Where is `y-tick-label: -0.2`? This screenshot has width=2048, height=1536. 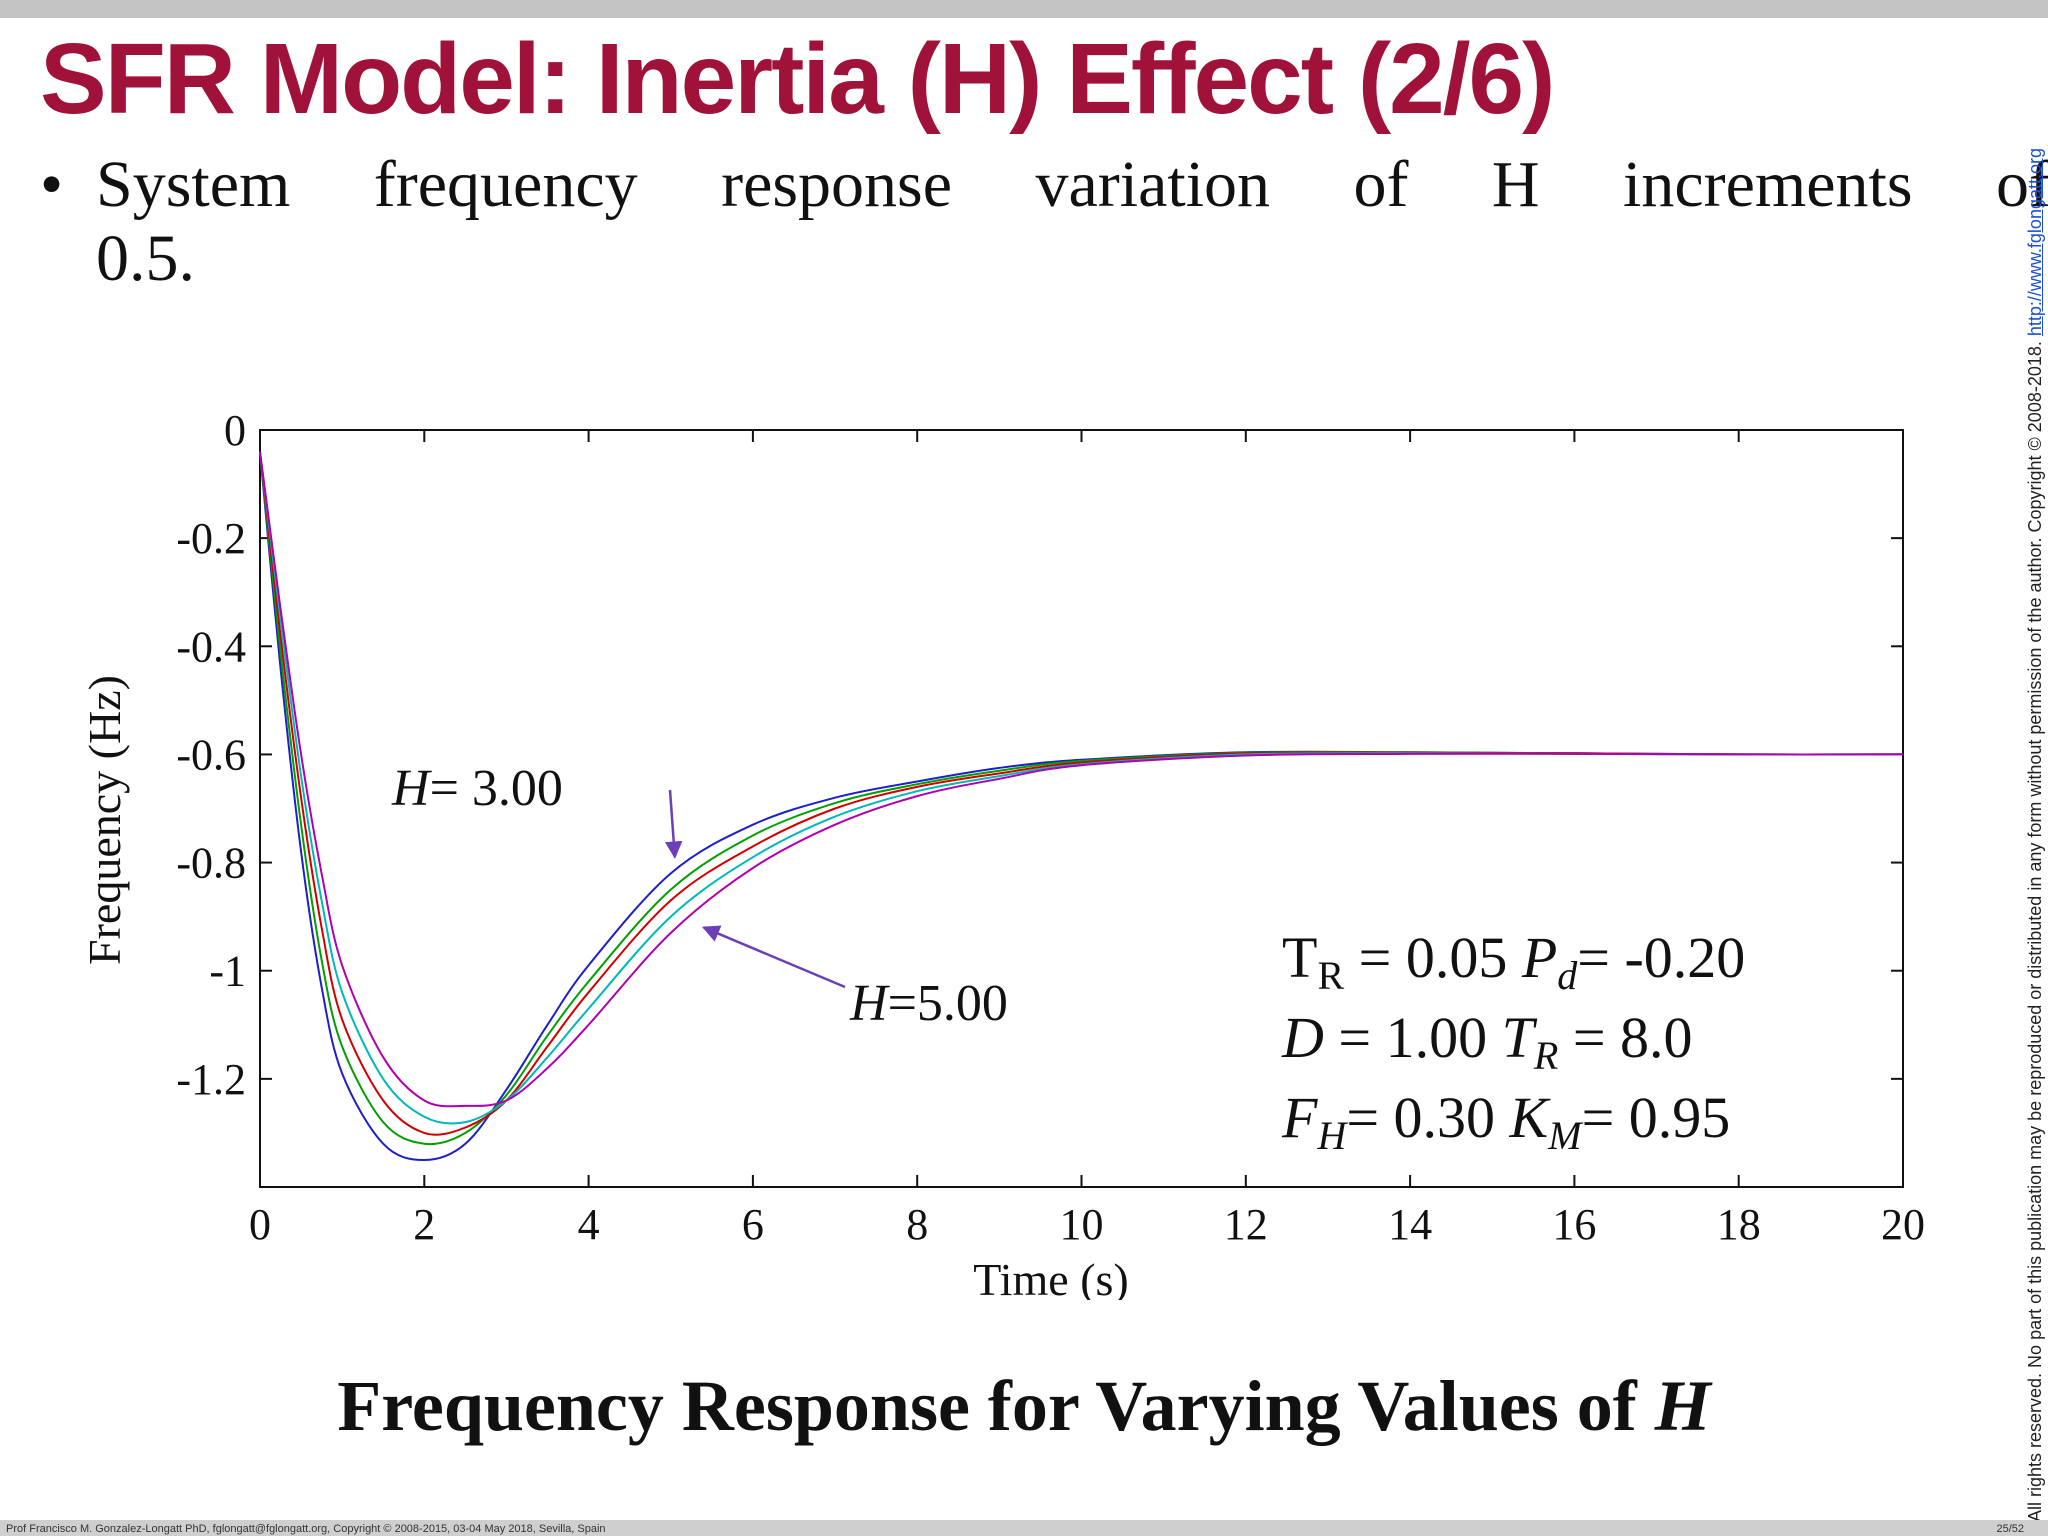 y-tick-label: -0.2 is located at coordinates (211, 538).